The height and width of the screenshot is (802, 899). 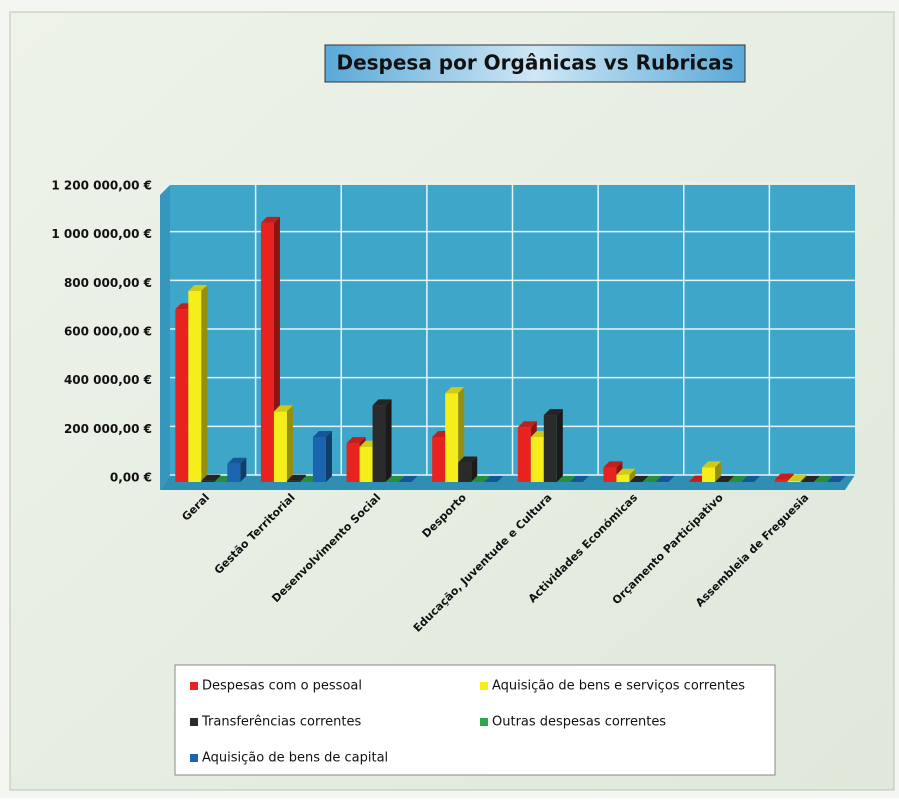 What do you see at coordinates (579, 722) in the screenshot?
I see `legend-label: Outras despesas correntes` at bounding box center [579, 722].